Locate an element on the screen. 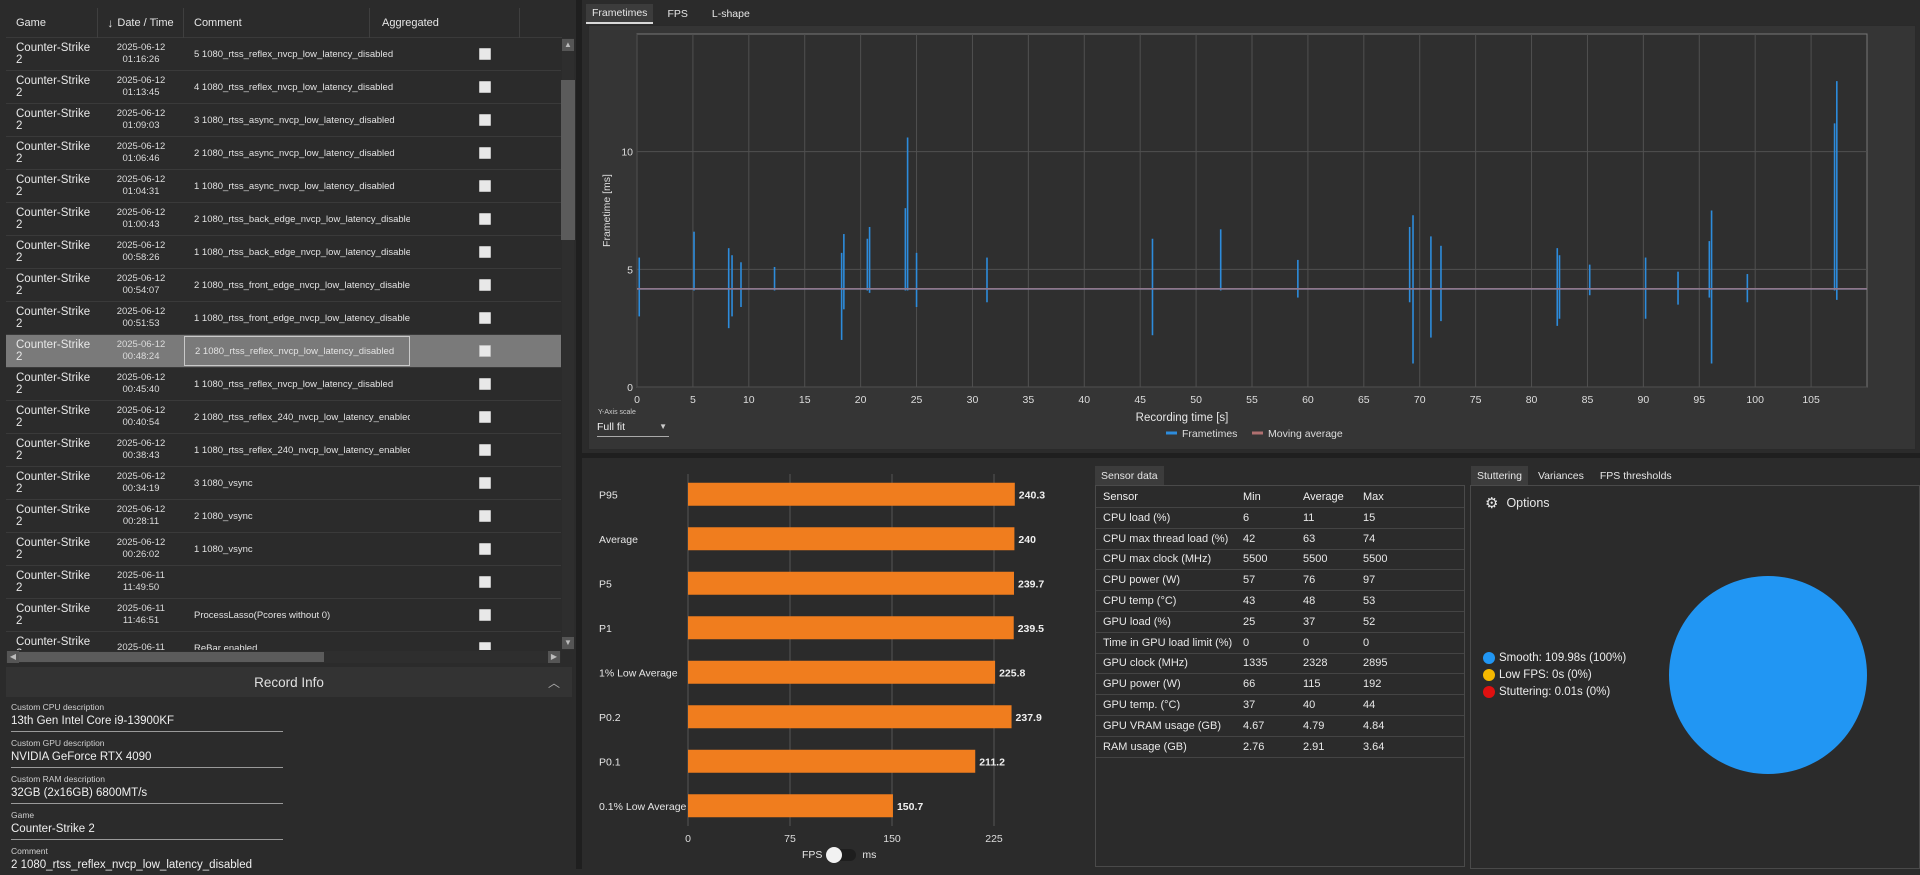 The height and width of the screenshot is (875, 1920). tab-variances: Variances is located at coordinates (1560, 476).